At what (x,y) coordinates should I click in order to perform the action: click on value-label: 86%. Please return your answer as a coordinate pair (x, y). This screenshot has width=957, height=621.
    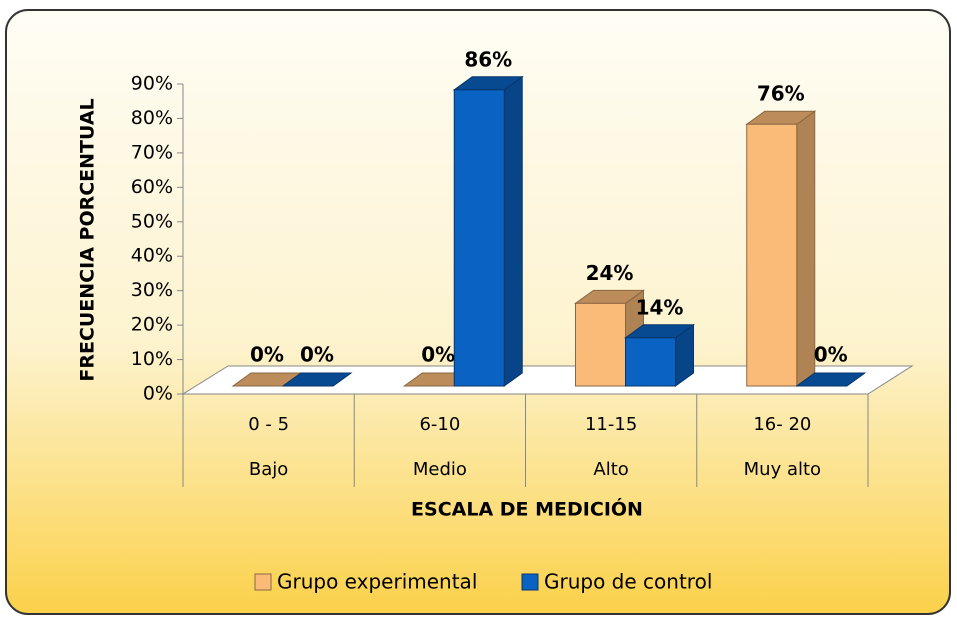
    Looking at the image, I should click on (488, 59).